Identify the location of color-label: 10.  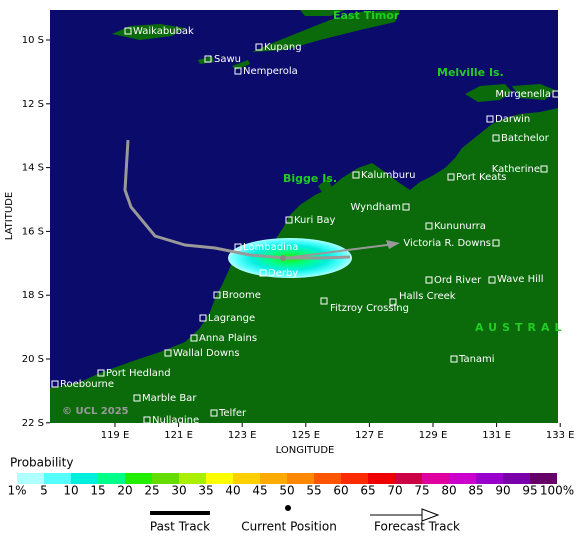
(70, 491).